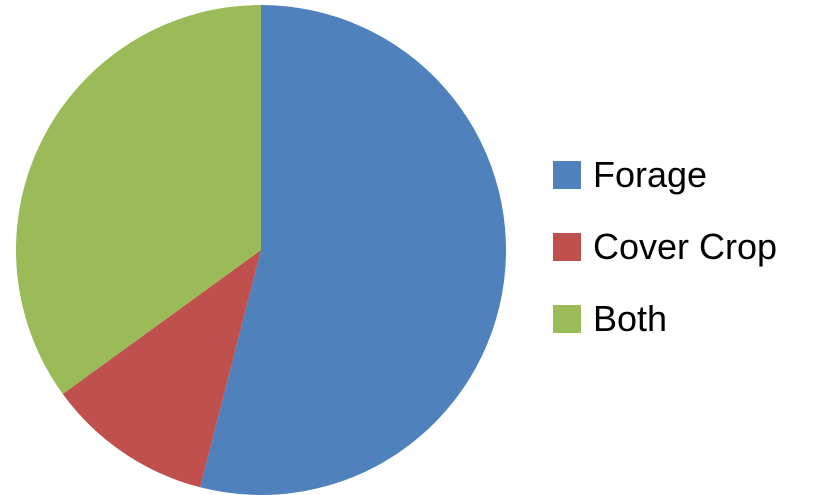 The image size is (825, 495). What do you see at coordinates (567, 247) in the screenshot?
I see `legend-swatch-cover-crop` at bounding box center [567, 247].